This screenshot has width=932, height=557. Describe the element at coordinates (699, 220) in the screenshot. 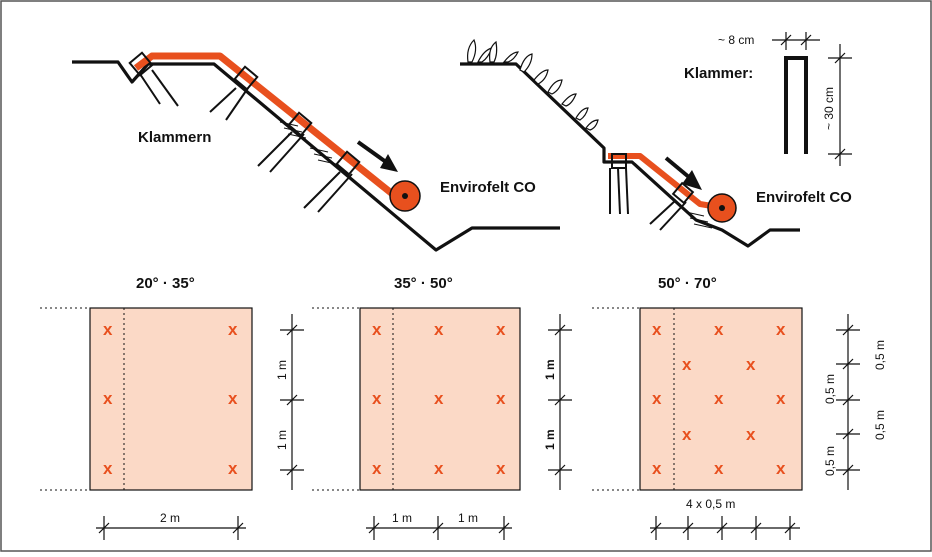

I see `slope-hatching-right` at that location.